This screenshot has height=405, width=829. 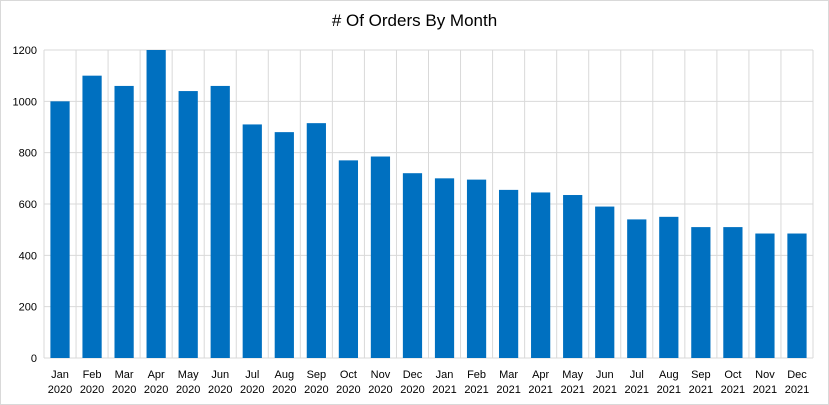 I want to click on y-tick-label: 0, so click(x=34, y=359).